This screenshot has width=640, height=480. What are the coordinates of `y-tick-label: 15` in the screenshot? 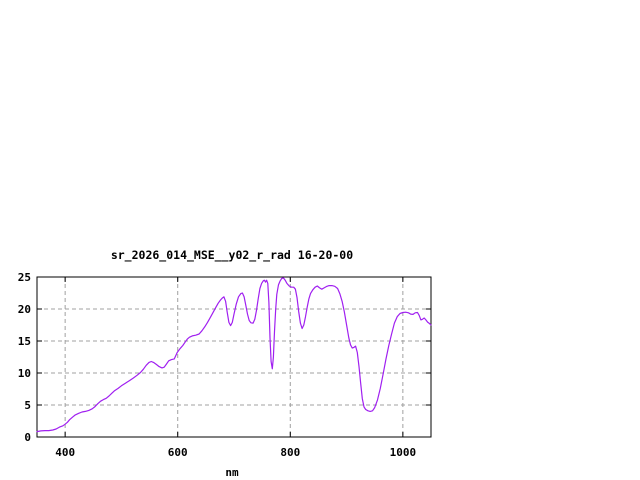 It's located at (24, 341).